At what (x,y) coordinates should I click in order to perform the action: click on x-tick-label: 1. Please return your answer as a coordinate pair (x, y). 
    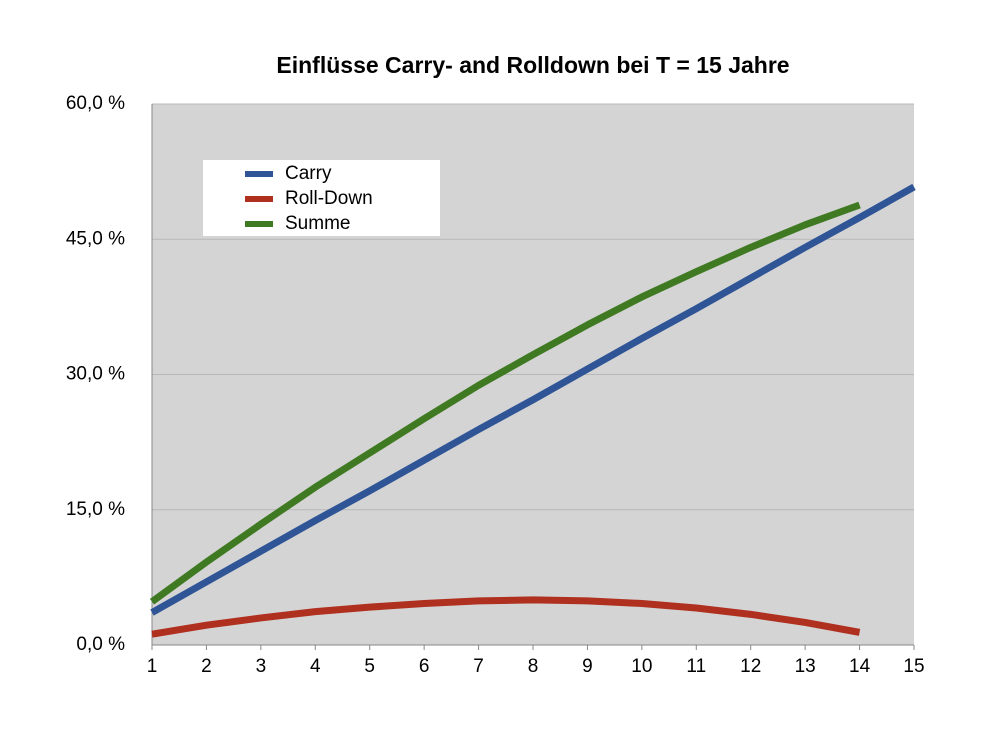
    Looking at the image, I should click on (152, 666).